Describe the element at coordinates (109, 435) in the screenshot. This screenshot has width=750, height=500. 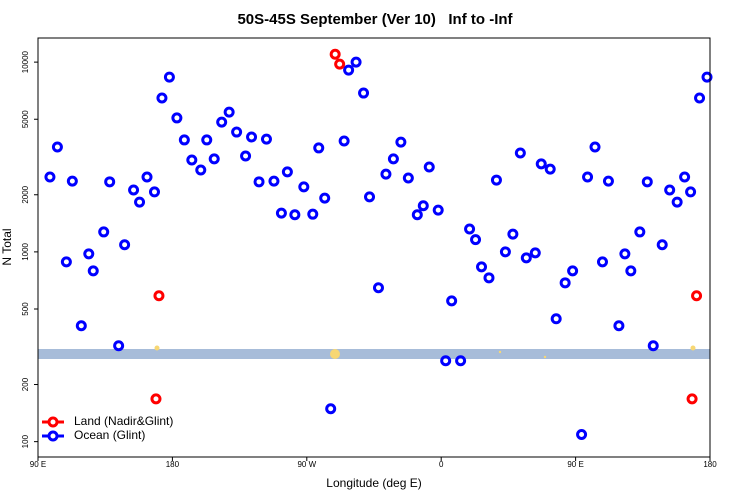
I see `legend-label: Ocean (Glint)` at that location.